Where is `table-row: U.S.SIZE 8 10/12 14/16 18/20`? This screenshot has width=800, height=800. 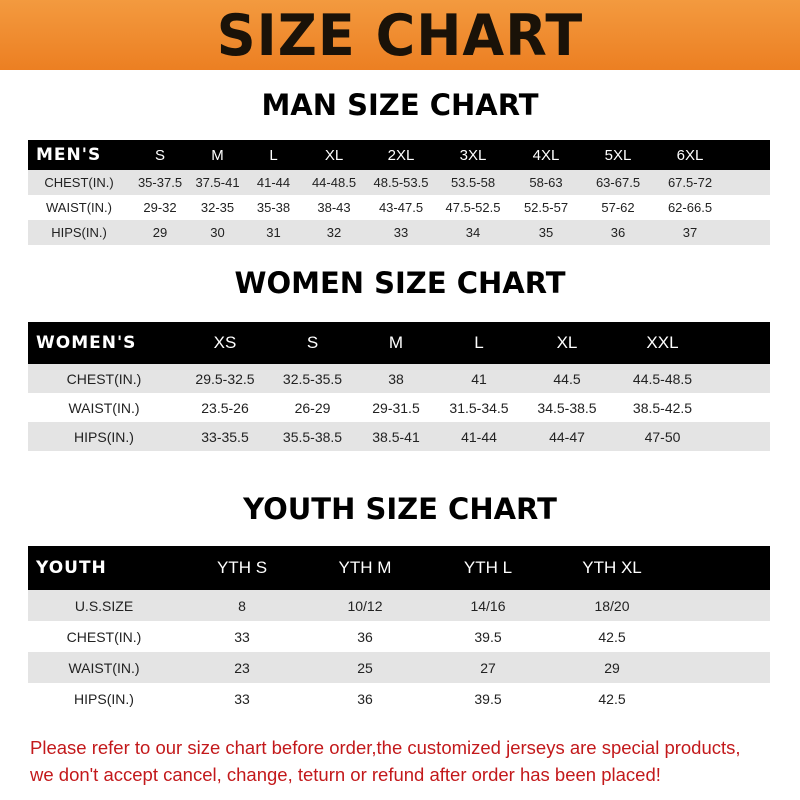
table-row: U.S.SIZE 8 10/12 14/16 18/20 is located at coordinates (399, 605).